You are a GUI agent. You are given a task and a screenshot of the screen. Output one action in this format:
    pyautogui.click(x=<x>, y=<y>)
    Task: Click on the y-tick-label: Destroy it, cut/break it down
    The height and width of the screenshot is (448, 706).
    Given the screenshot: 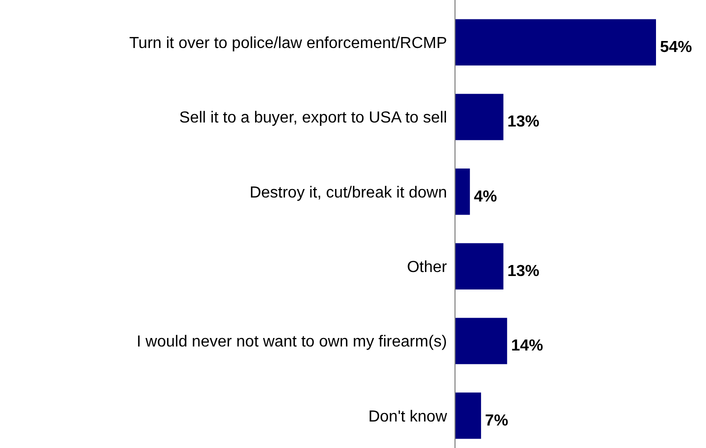 What is the action you would take?
    pyautogui.click(x=348, y=193)
    